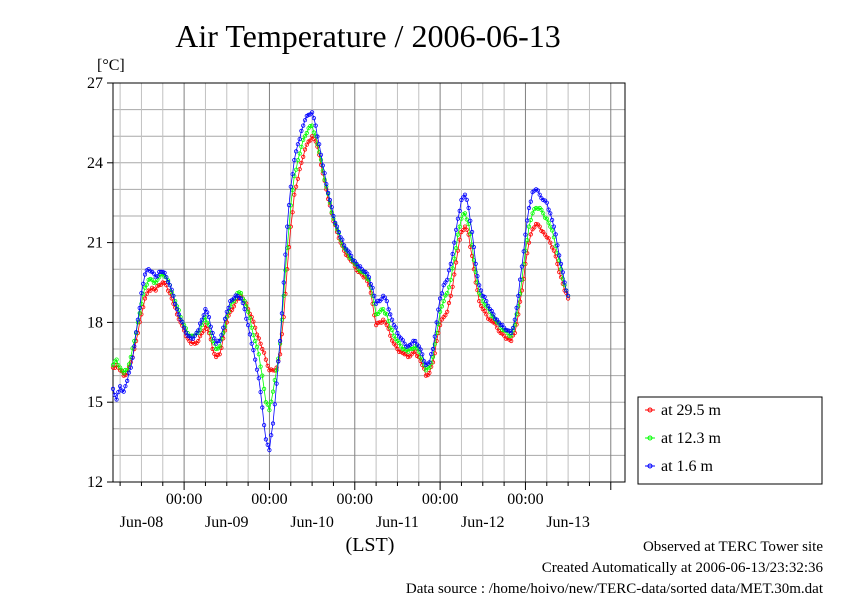 The width and height of the screenshot is (842, 595). Describe the element at coordinates (370, 545) in the screenshot. I see `x-axis-label: (LST)` at that location.